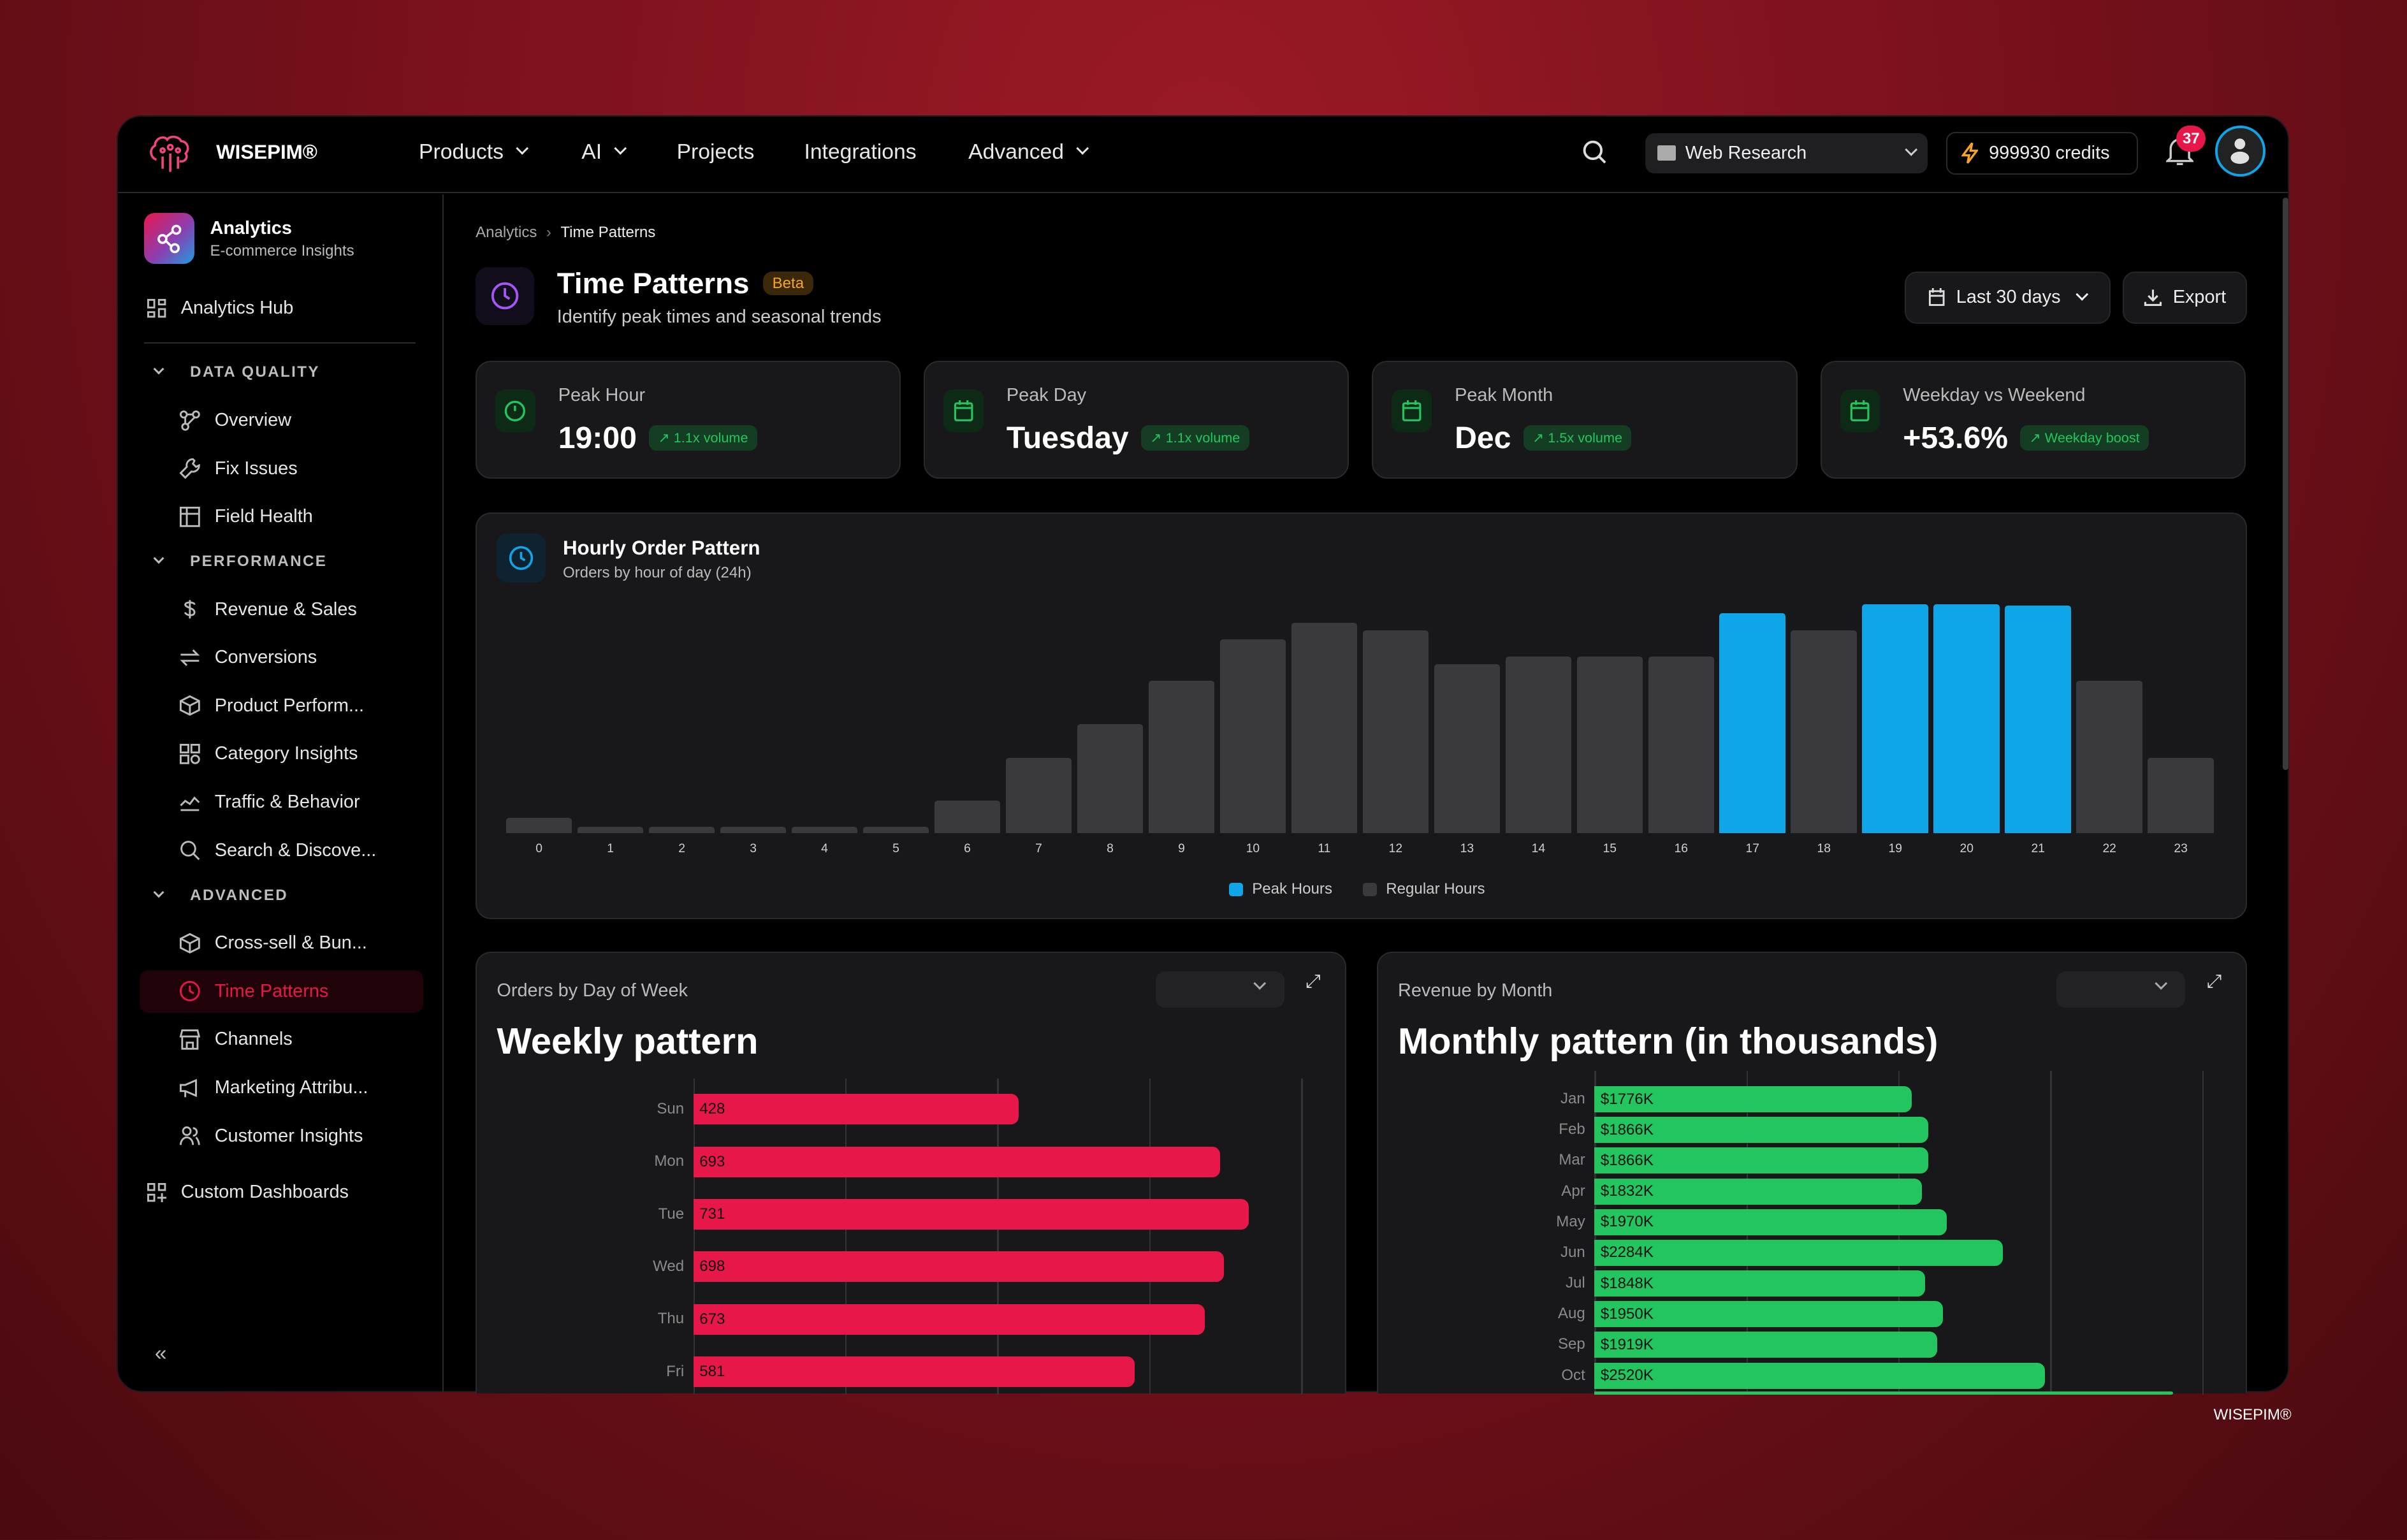 This screenshot has width=2407, height=1540. I want to click on sidebar-item-time-patterns: Time Patterns, so click(253, 991).